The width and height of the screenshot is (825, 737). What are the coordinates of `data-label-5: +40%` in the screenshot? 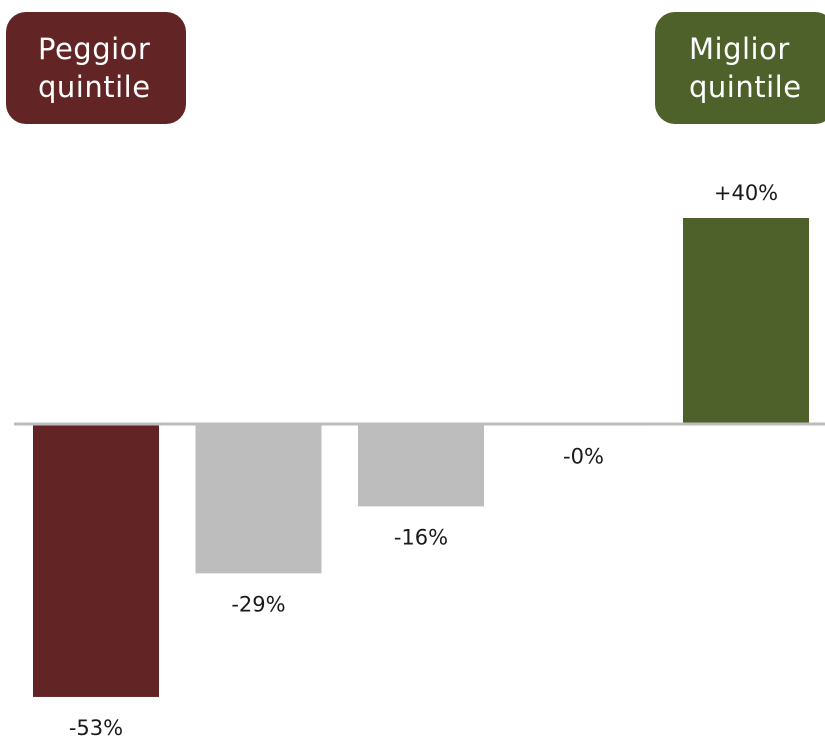 It's located at (746, 193).